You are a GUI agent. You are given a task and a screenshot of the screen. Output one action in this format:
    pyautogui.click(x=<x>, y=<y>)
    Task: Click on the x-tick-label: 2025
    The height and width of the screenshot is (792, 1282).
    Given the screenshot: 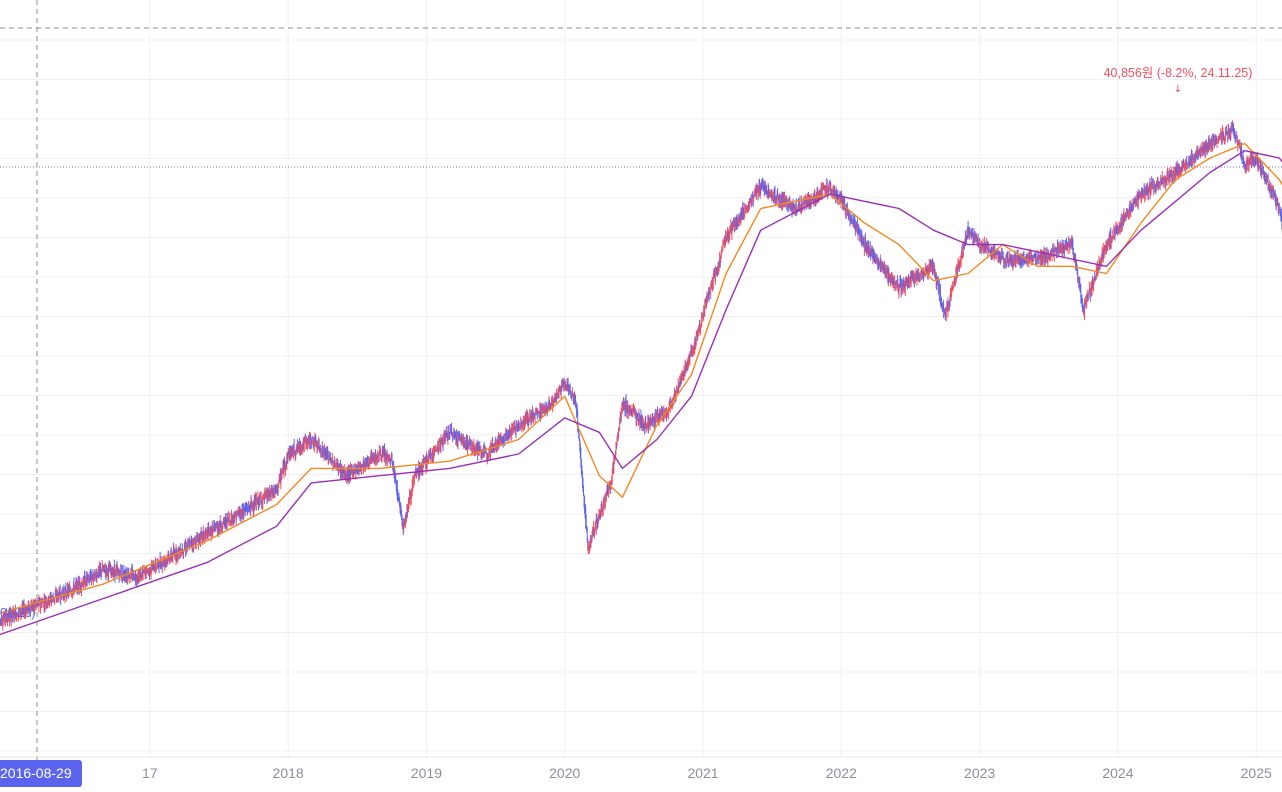 What is the action you would take?
    pyautogui.click(x=1256, y=773)
    